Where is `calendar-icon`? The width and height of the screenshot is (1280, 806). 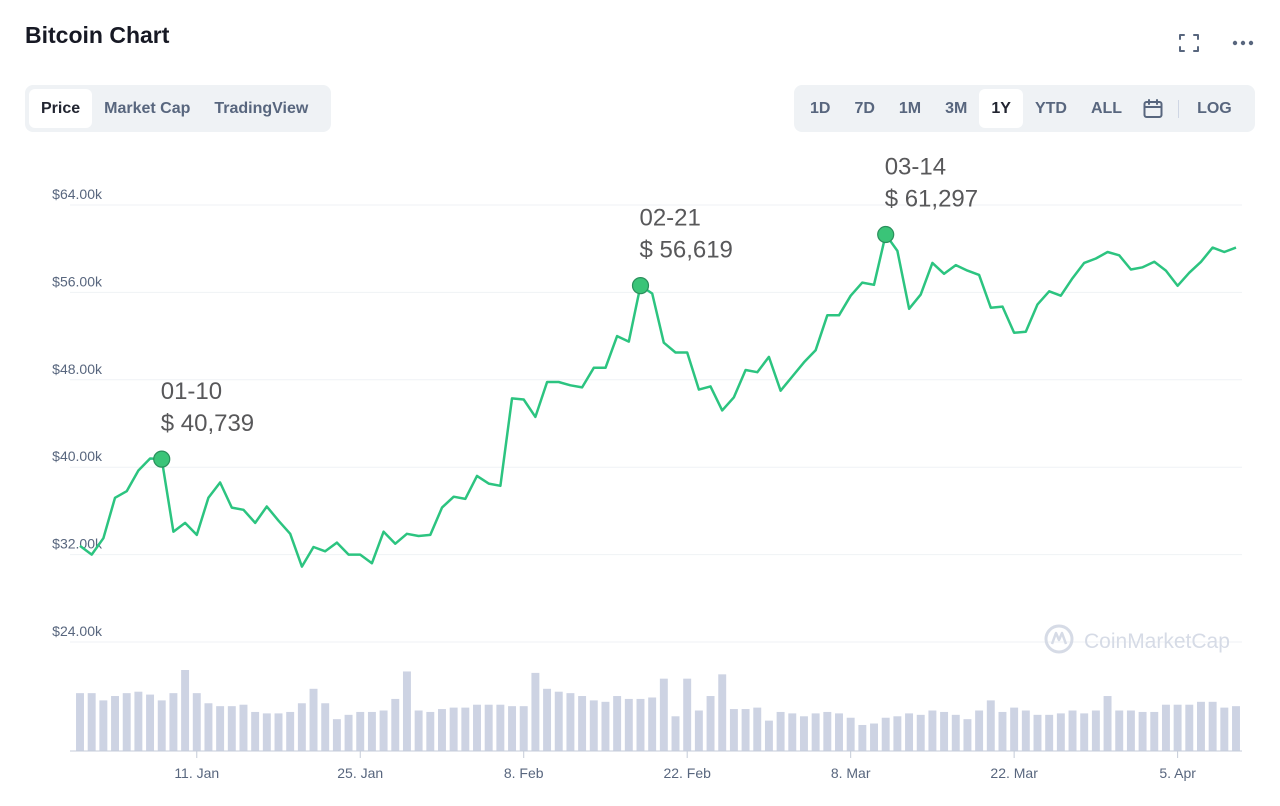
calendar-icon is located at coordinates (1153, 108).